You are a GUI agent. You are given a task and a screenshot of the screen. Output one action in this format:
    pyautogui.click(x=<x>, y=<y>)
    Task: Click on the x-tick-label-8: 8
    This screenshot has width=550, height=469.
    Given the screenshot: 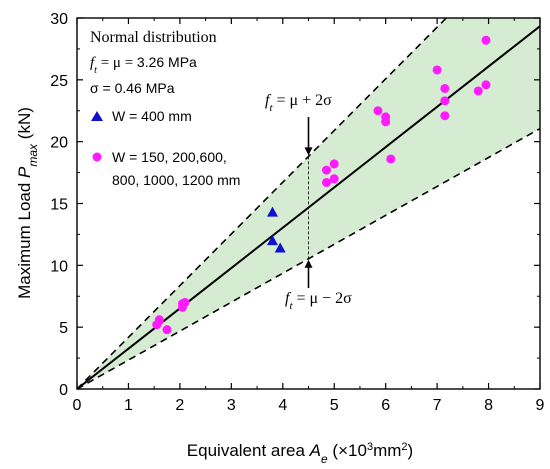 What is the action you would take?
    pyautogui.click(x=488, y=405)
    